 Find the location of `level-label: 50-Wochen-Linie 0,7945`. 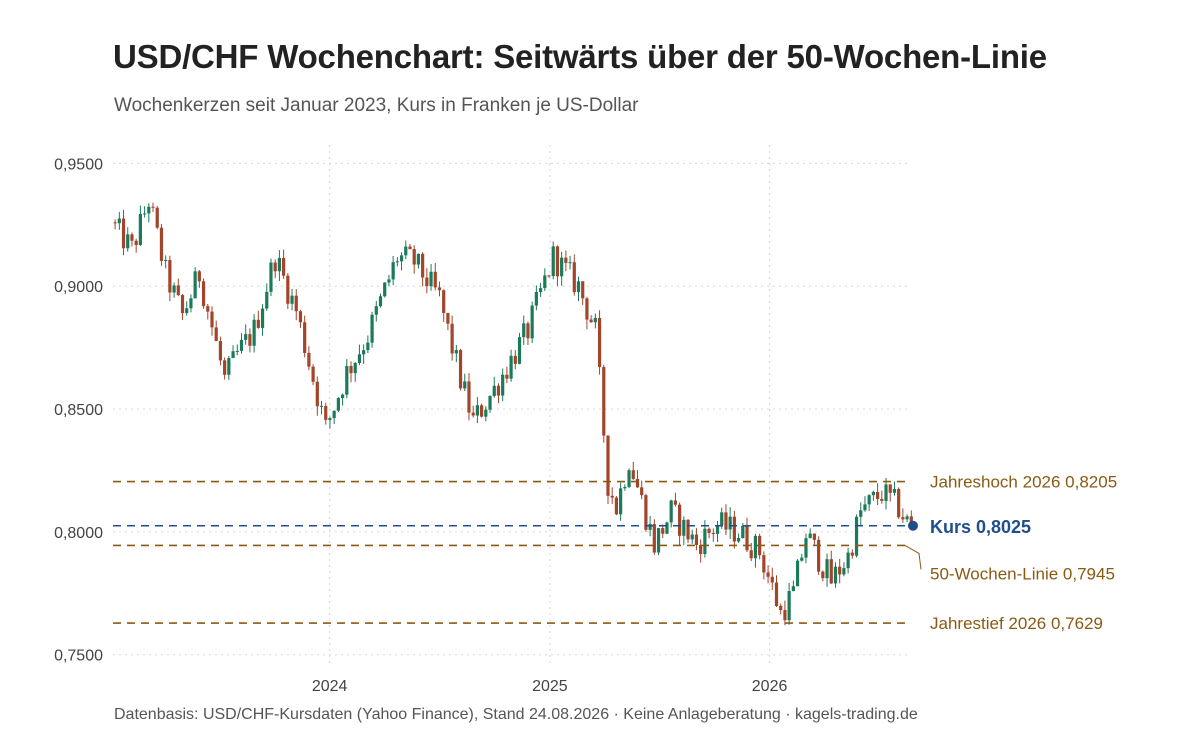

level-label: 50-Wochen-Linie 0,7945 is located at coordinates (1022, 573).